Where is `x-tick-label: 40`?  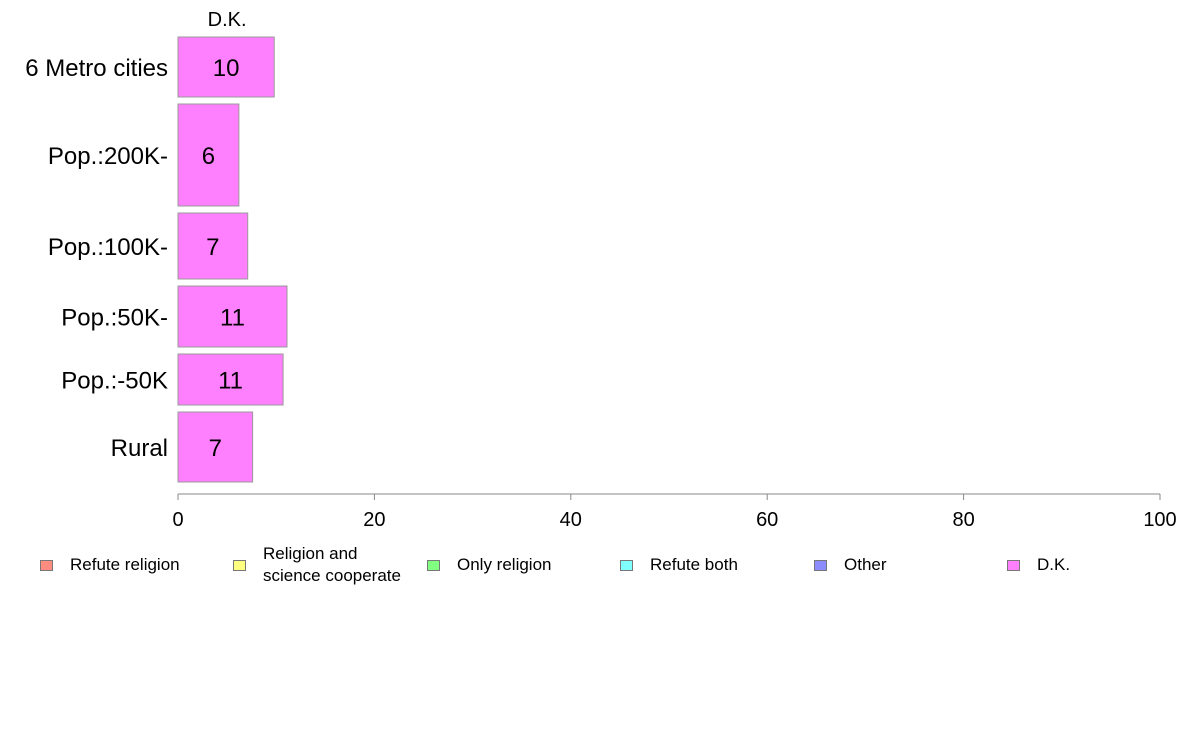
x-tick-label: 40 is located at coordinates (571, 520).